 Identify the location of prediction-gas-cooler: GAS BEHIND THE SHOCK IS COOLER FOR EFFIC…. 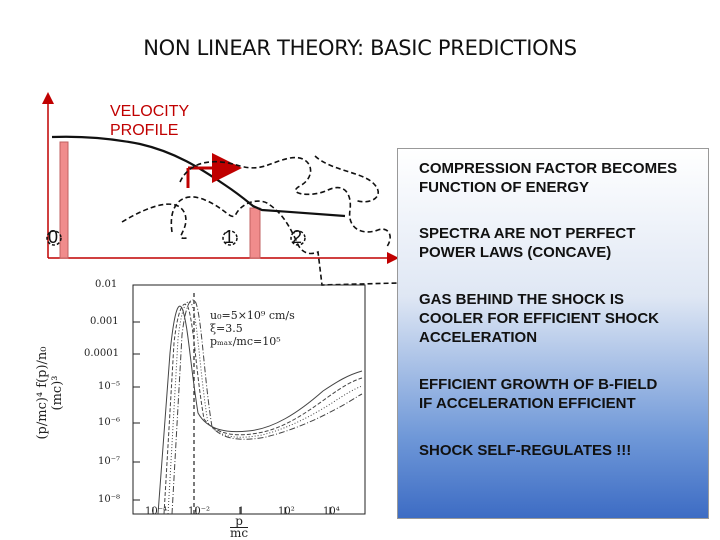
(539, 318).